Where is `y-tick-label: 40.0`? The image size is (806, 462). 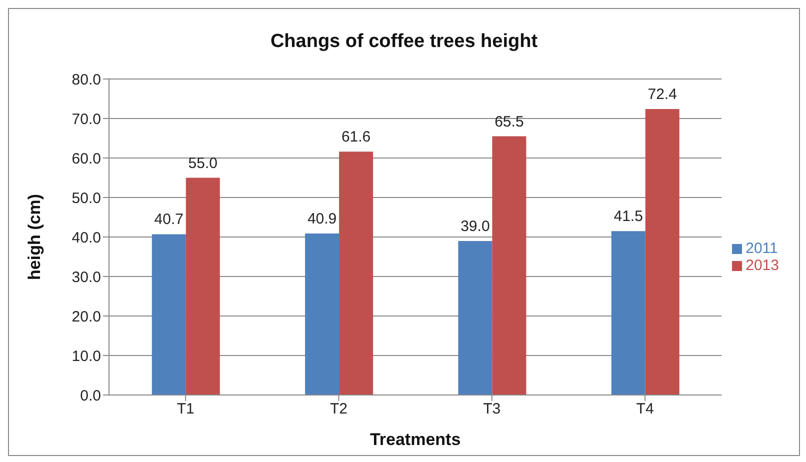
y-tick-label: 40.0 is located at coordinates (86, 237).